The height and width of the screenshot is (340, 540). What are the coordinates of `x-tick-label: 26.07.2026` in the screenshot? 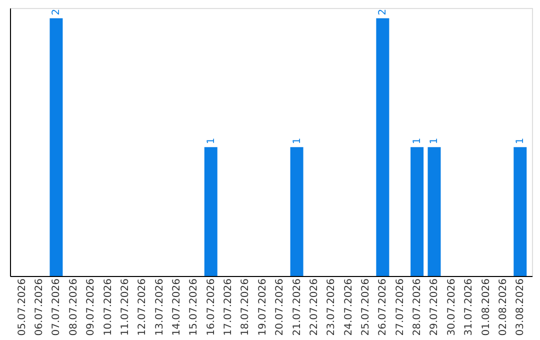 It's located at (383, 307).